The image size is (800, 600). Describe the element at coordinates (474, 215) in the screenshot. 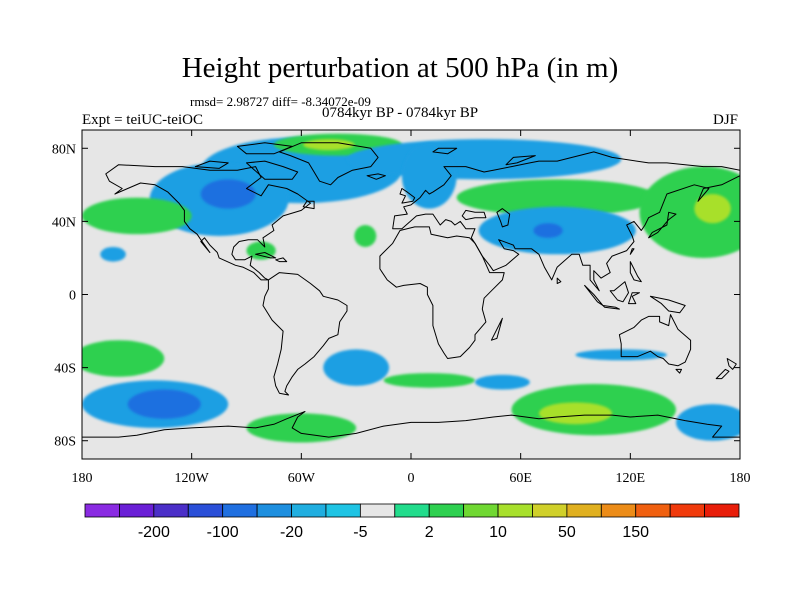

I see `coastline-black-sea` at that location.